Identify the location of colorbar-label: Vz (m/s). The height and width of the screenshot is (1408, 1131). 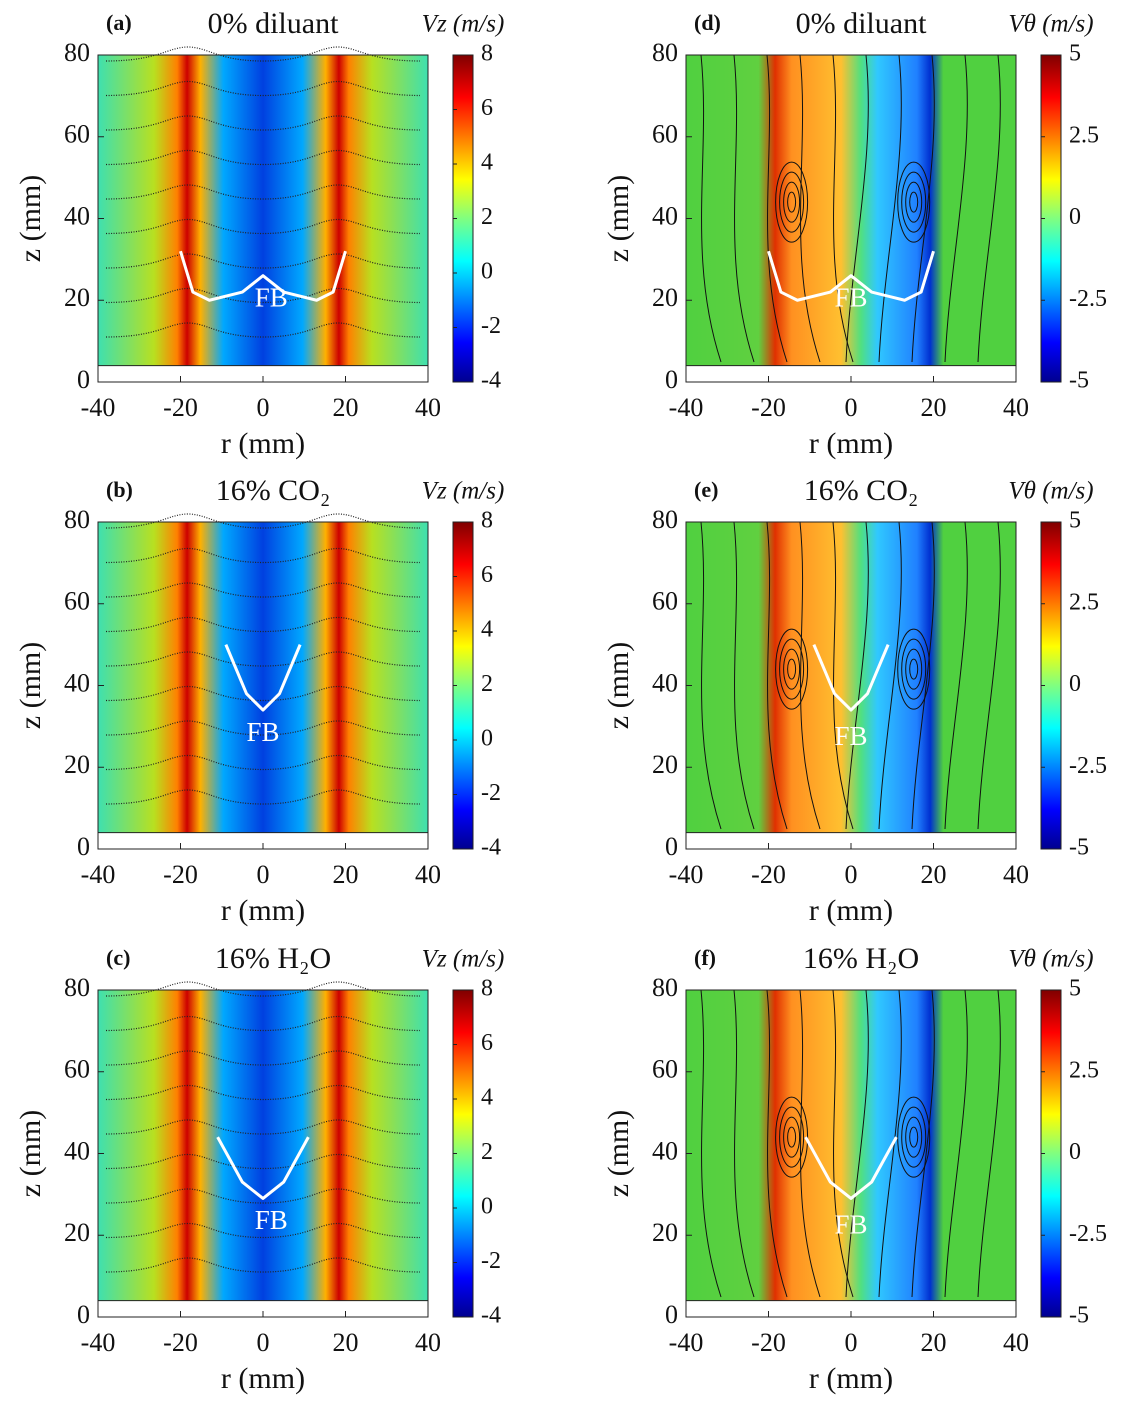
(463, 24).